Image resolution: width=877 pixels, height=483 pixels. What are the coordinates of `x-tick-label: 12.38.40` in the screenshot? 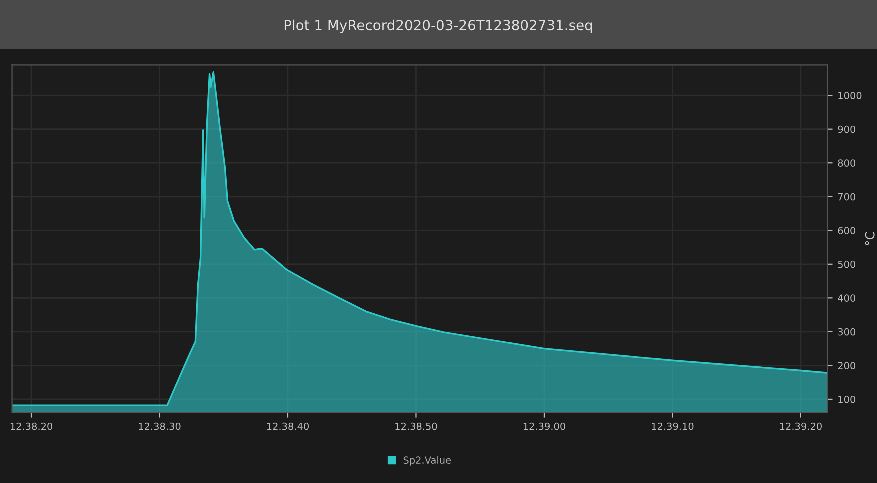 It's located at (288, 426).